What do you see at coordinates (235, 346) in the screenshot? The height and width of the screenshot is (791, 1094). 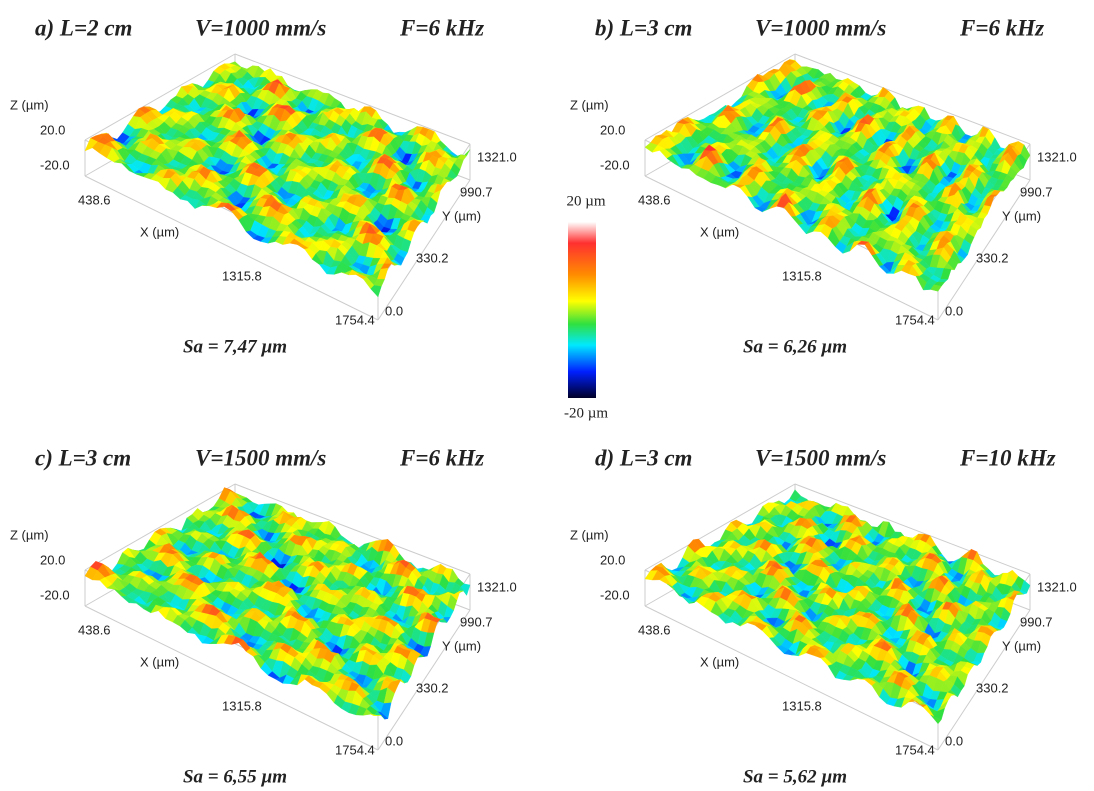 I see `roughness-label: Sa = 7,47 µm` at bounding box center [235, 346].